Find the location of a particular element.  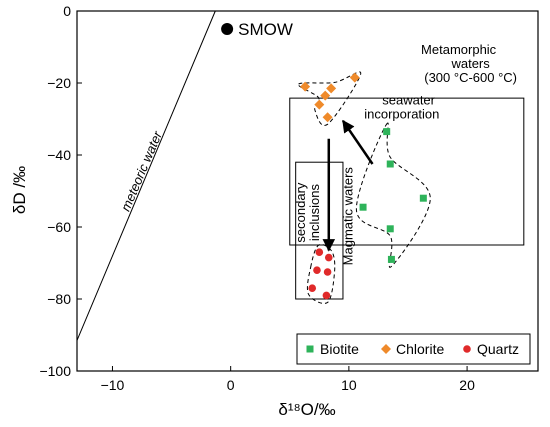

x-tick-label: 0 is located at coordinates (231, 385).